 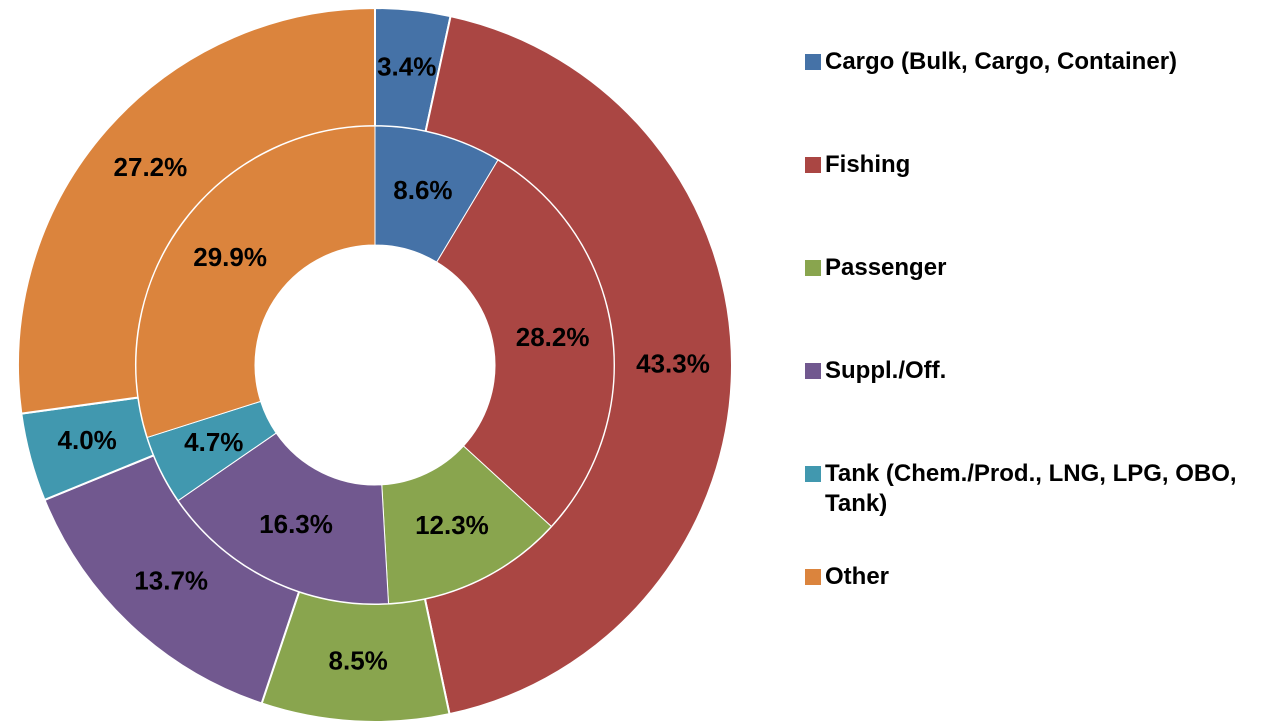 What do you see at coordinates (1040, 371) in the screenshot?
I see `legend-item: Suppl./Off.` at bounding box center [1040, 371].